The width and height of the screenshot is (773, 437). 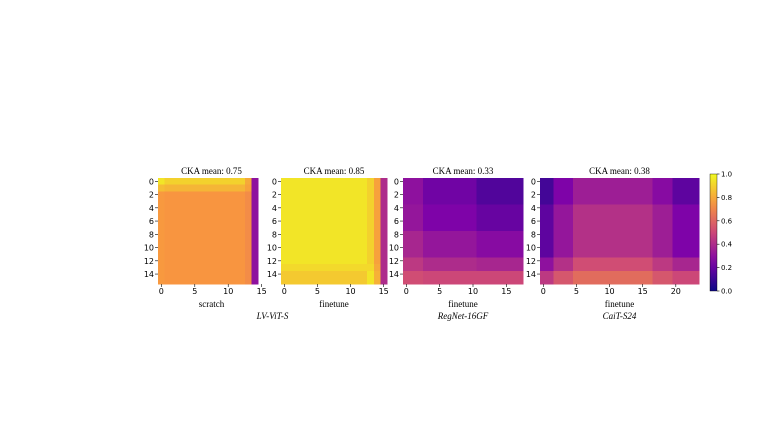 What do you see at coordinates (334, 304) in the screenshot?
I see `x-axis-label: finetune` at bounding box center [334, 304].